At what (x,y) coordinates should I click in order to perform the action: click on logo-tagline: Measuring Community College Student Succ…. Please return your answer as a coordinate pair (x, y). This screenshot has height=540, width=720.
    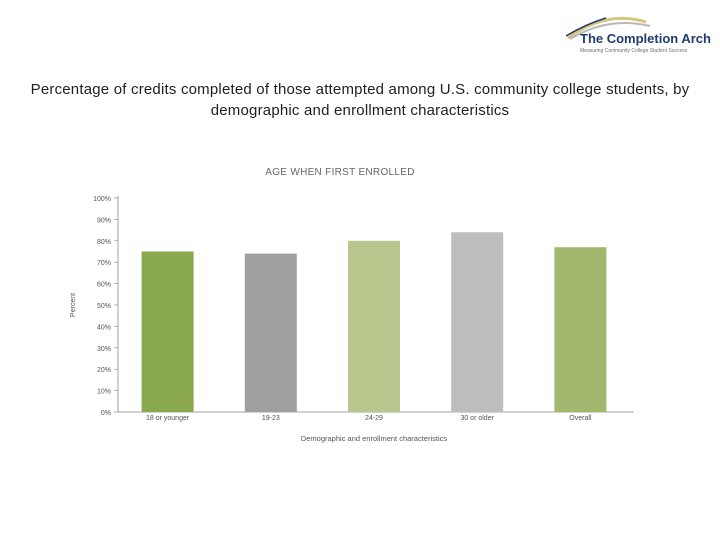
    Looking at the image, I should click on (634, 51).